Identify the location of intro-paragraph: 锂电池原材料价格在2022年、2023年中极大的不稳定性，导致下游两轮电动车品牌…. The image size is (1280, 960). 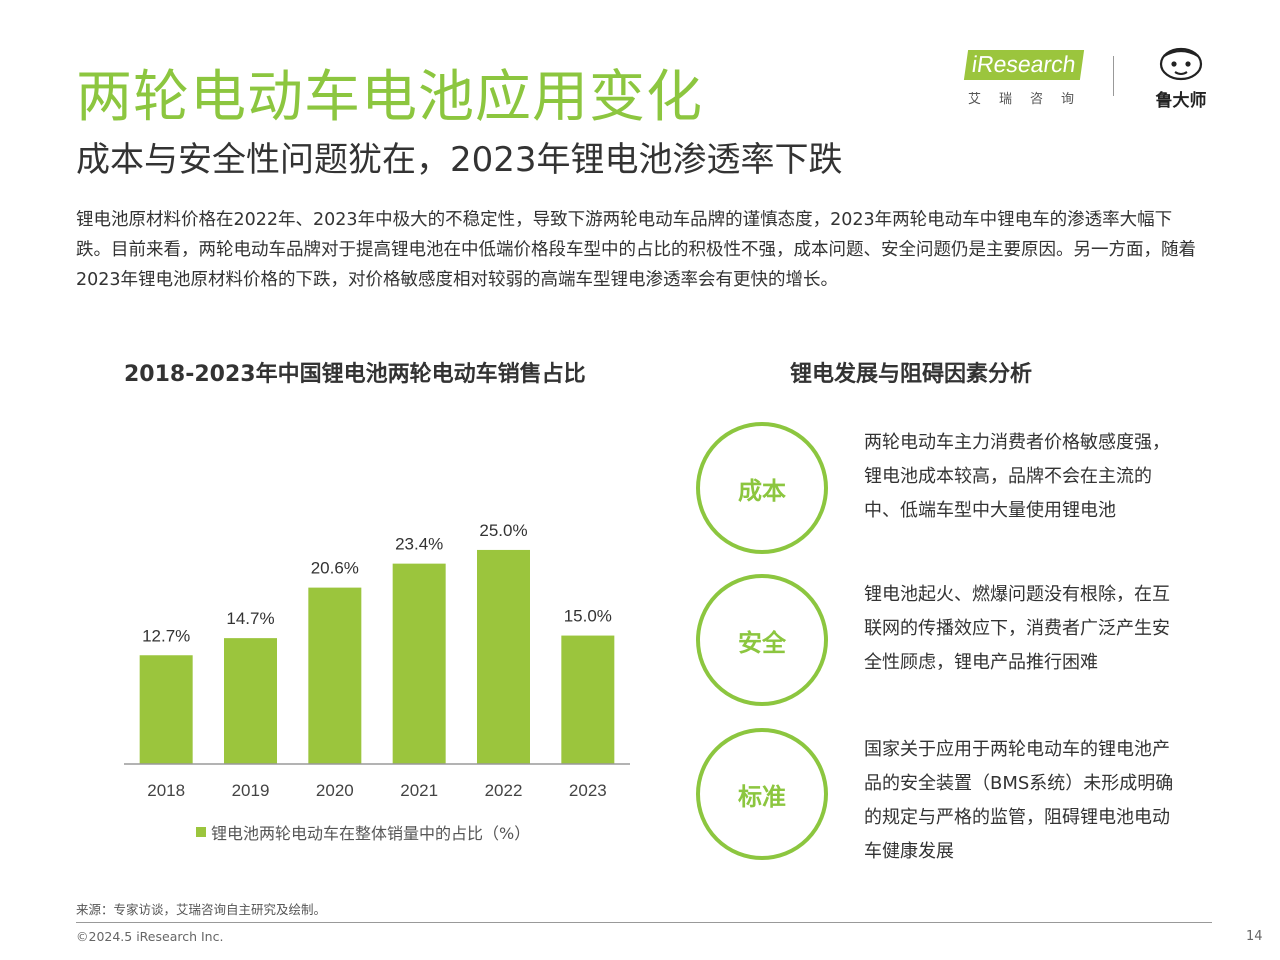
(636, 250).